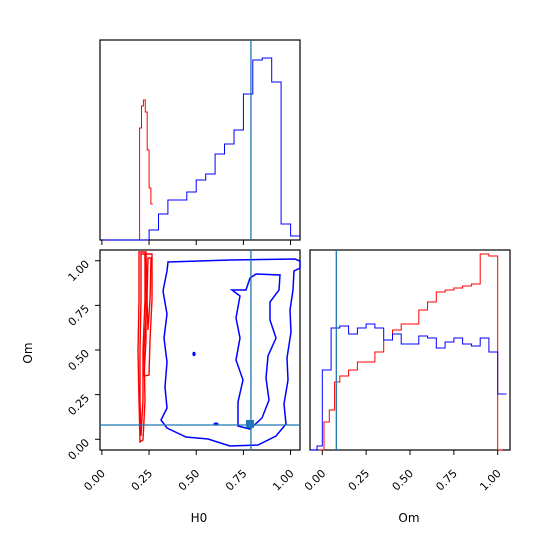  I want to click on panel-h0-marginal-frame, so click(200, 140).